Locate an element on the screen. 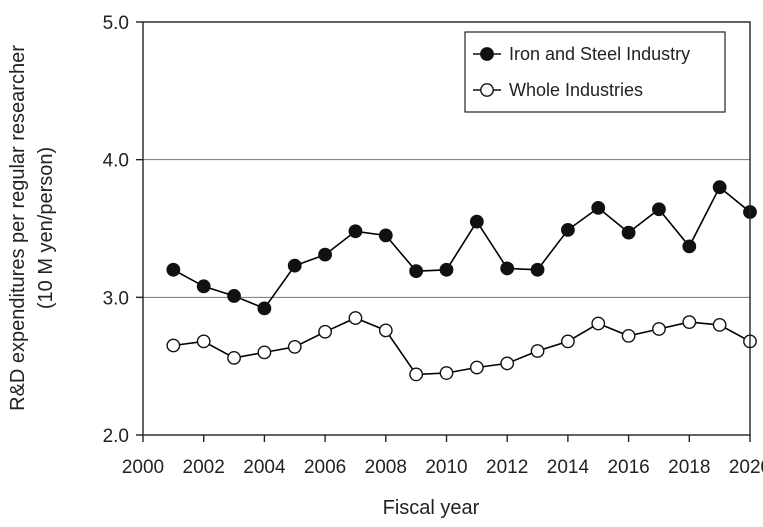 This screenshot has height=527, width=763. x-tick-label: 2018 is located at coordinates (689, 467).